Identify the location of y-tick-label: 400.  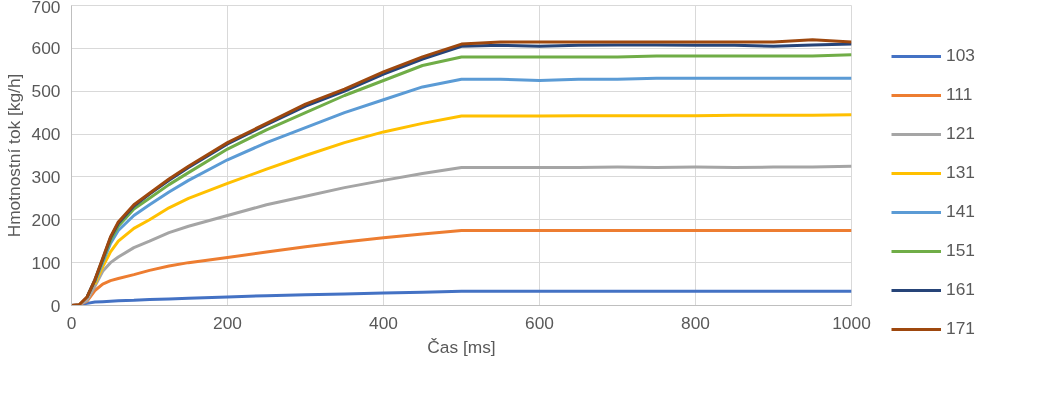
(46, 134).